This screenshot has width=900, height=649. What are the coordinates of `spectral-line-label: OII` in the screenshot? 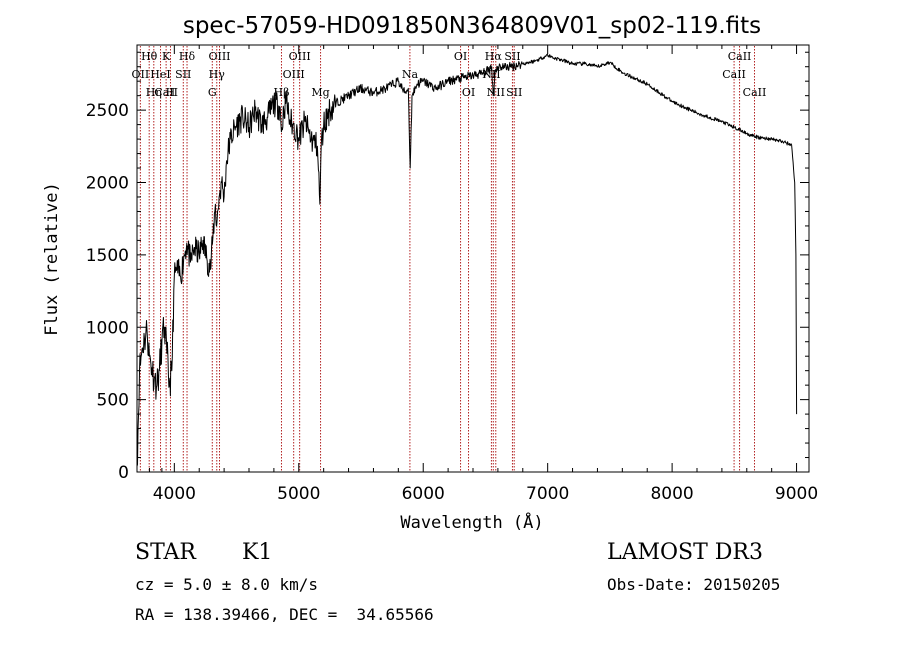 It's located at (141, 74).